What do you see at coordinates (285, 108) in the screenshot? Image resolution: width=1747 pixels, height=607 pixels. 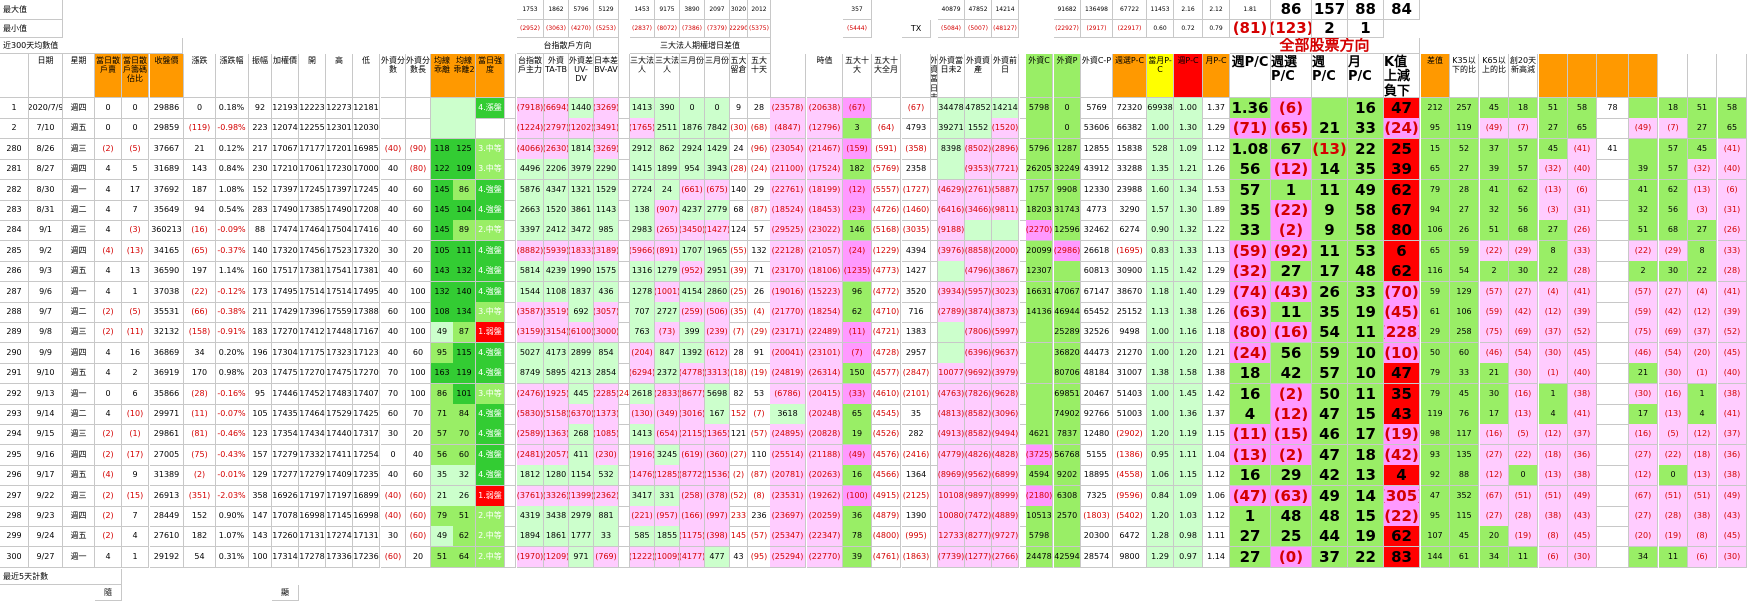 I see `data-cell: 12193` at bounding box center [285, 108].